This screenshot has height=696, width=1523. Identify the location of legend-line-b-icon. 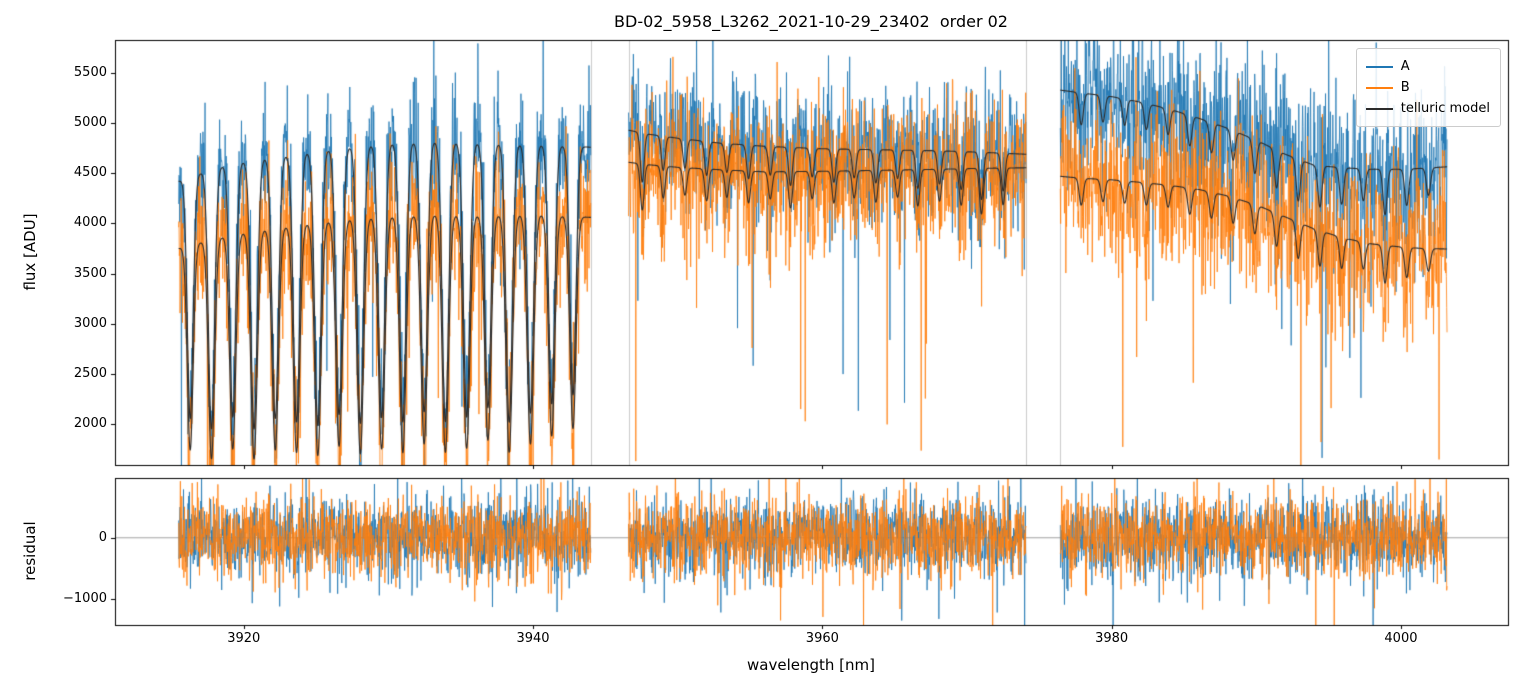
(1379, 87).